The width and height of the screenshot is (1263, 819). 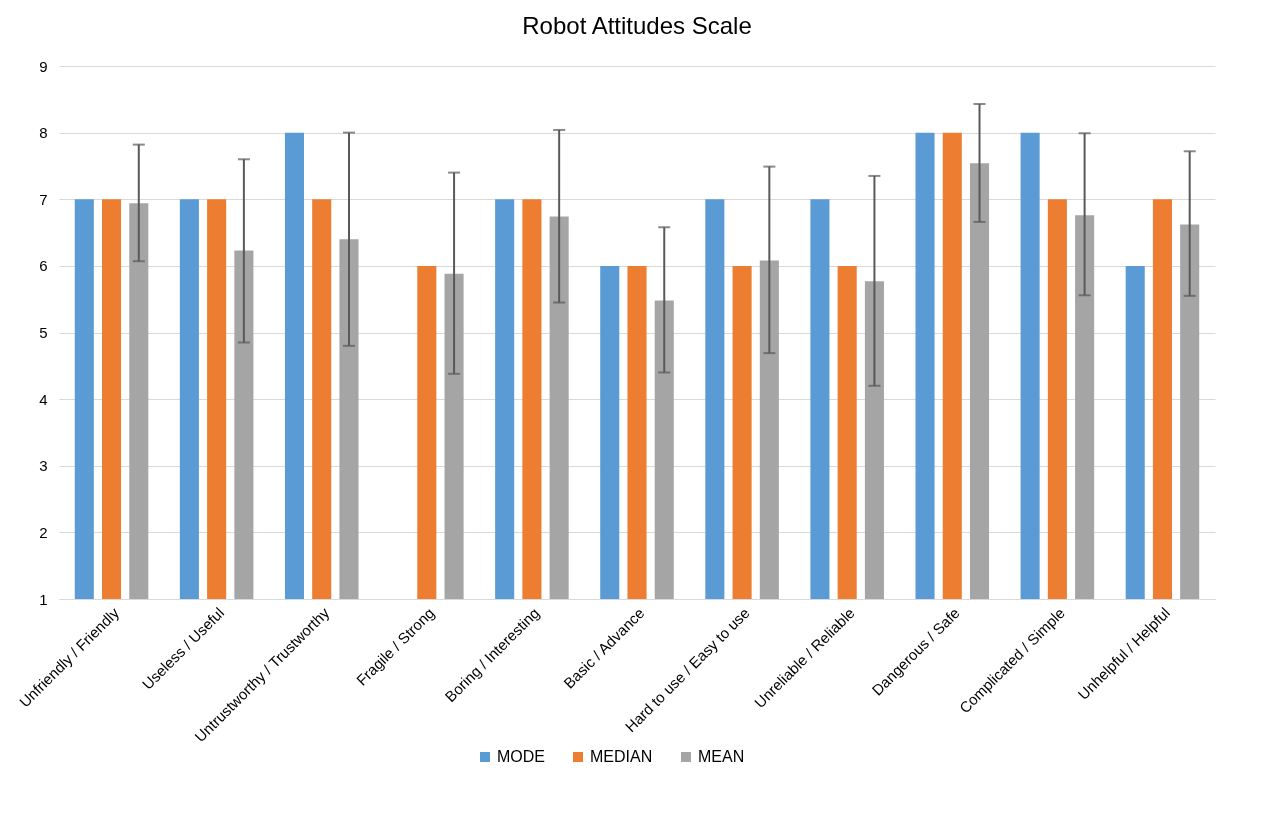 What do you see at coordinates (43, 266) in the screenshot?
I see `y-tick-label: 6` at bounding box center [43, 266].